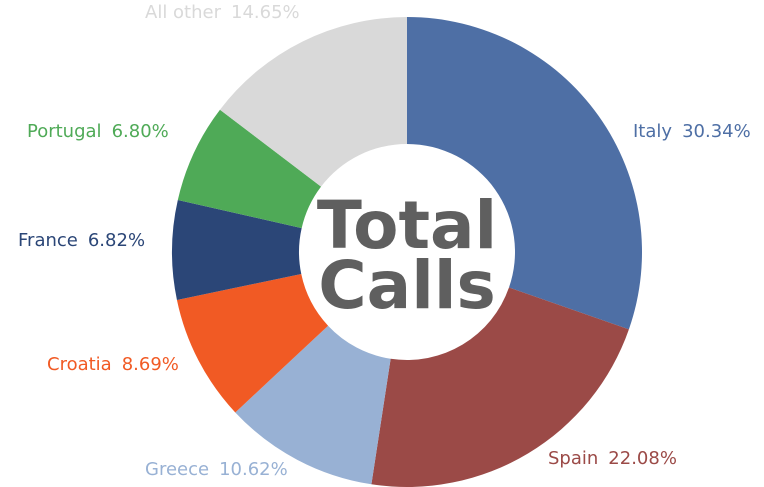 The height and width of the screenshot is (487, 764). What do you see at coordinates (407, 285) in the screenshot?
I see `center-text: Calls` at bounding box center [407, 285].